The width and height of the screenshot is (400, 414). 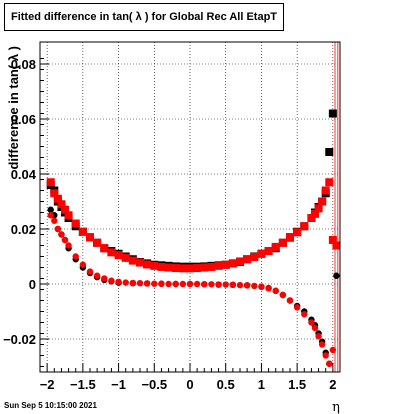 I want to click on vertical-lines, so click(x=336, y=207).